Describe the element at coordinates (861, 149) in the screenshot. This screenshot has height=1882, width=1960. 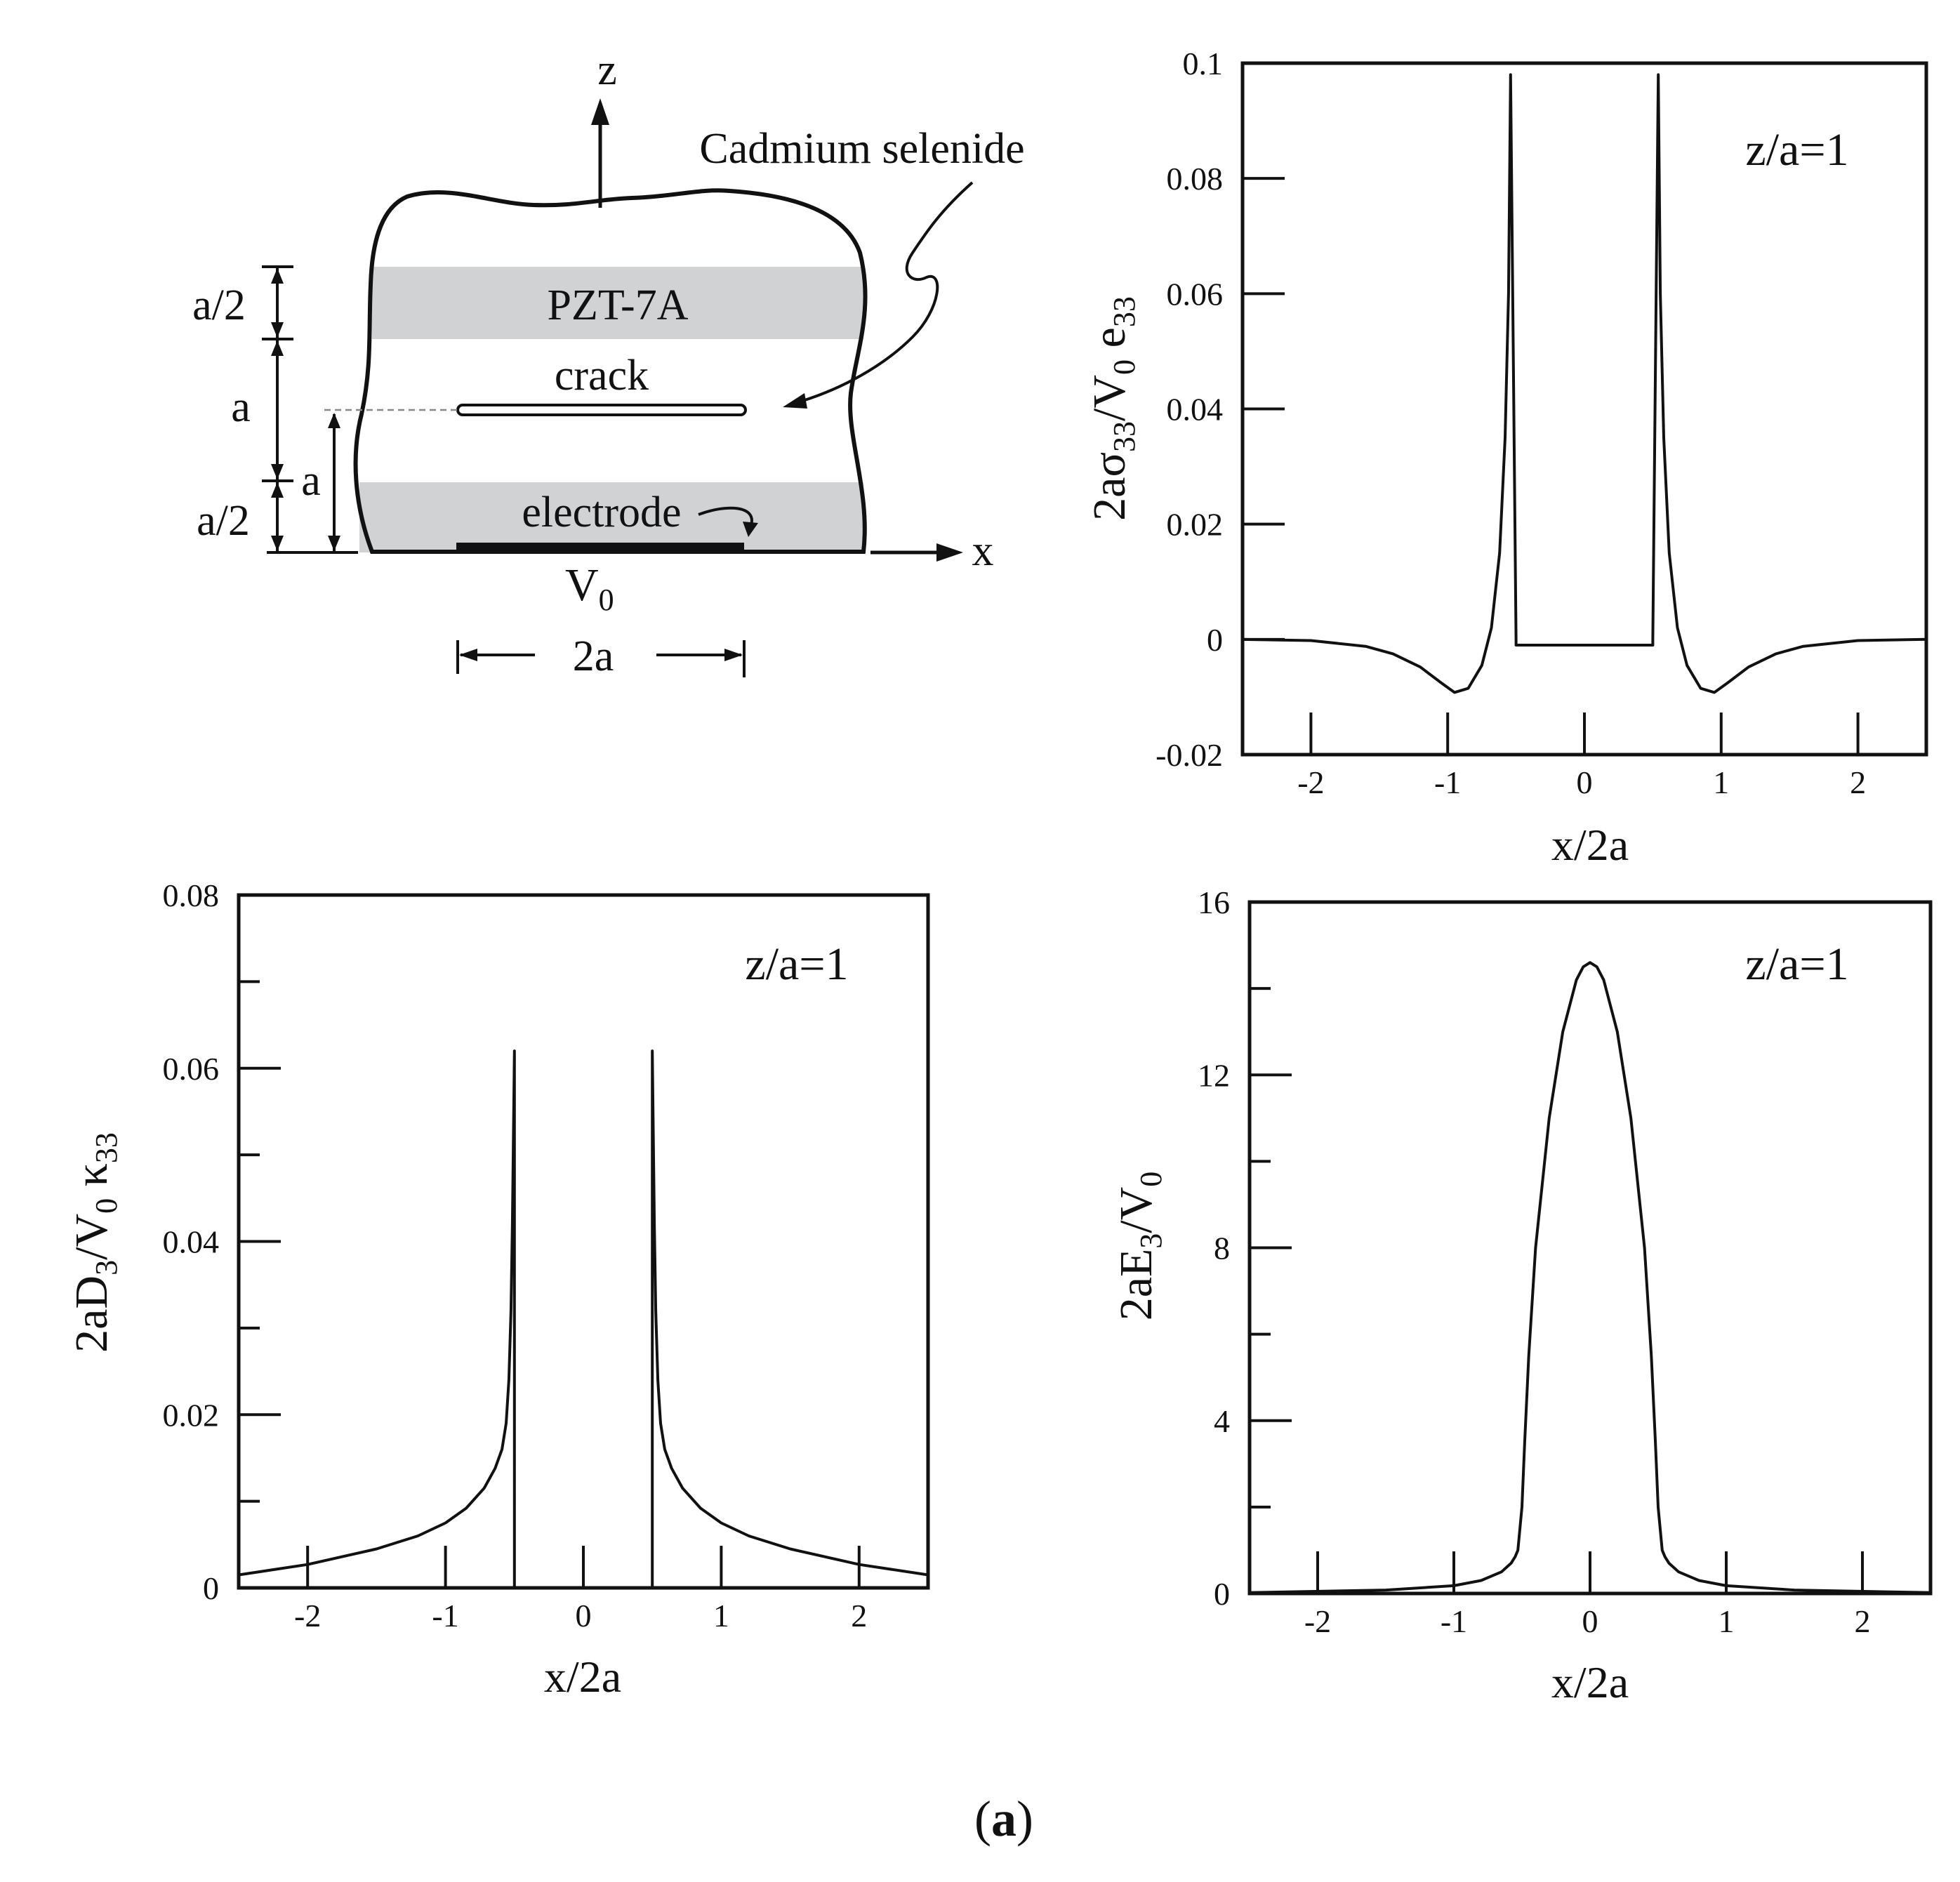
I see `material-label: Cadmium selenide` at that location.